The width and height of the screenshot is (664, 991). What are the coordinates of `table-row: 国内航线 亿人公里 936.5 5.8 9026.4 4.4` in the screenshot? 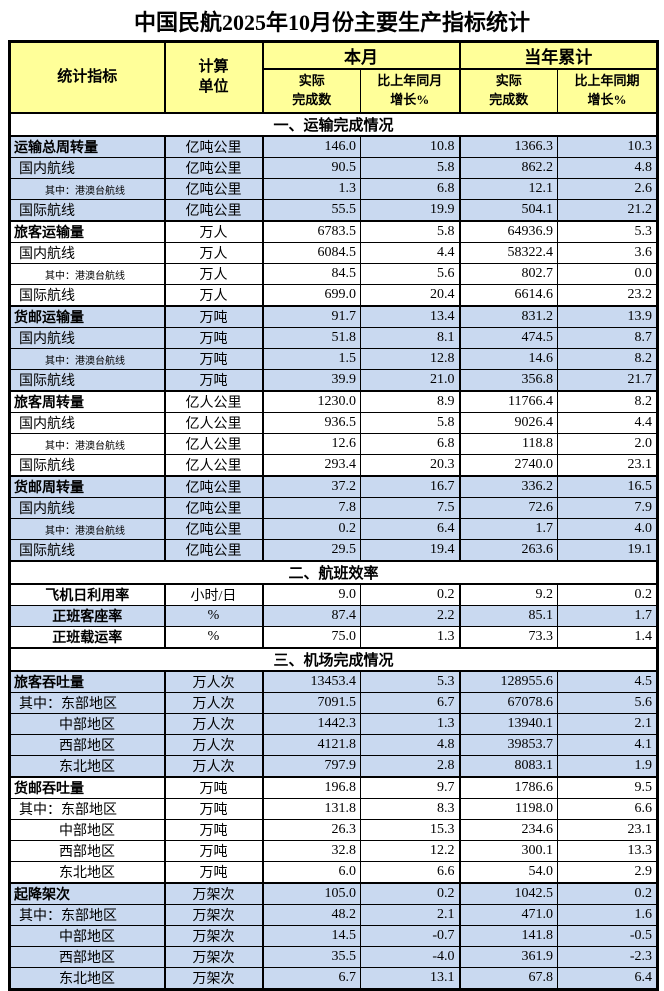 It's located at (333, 423).